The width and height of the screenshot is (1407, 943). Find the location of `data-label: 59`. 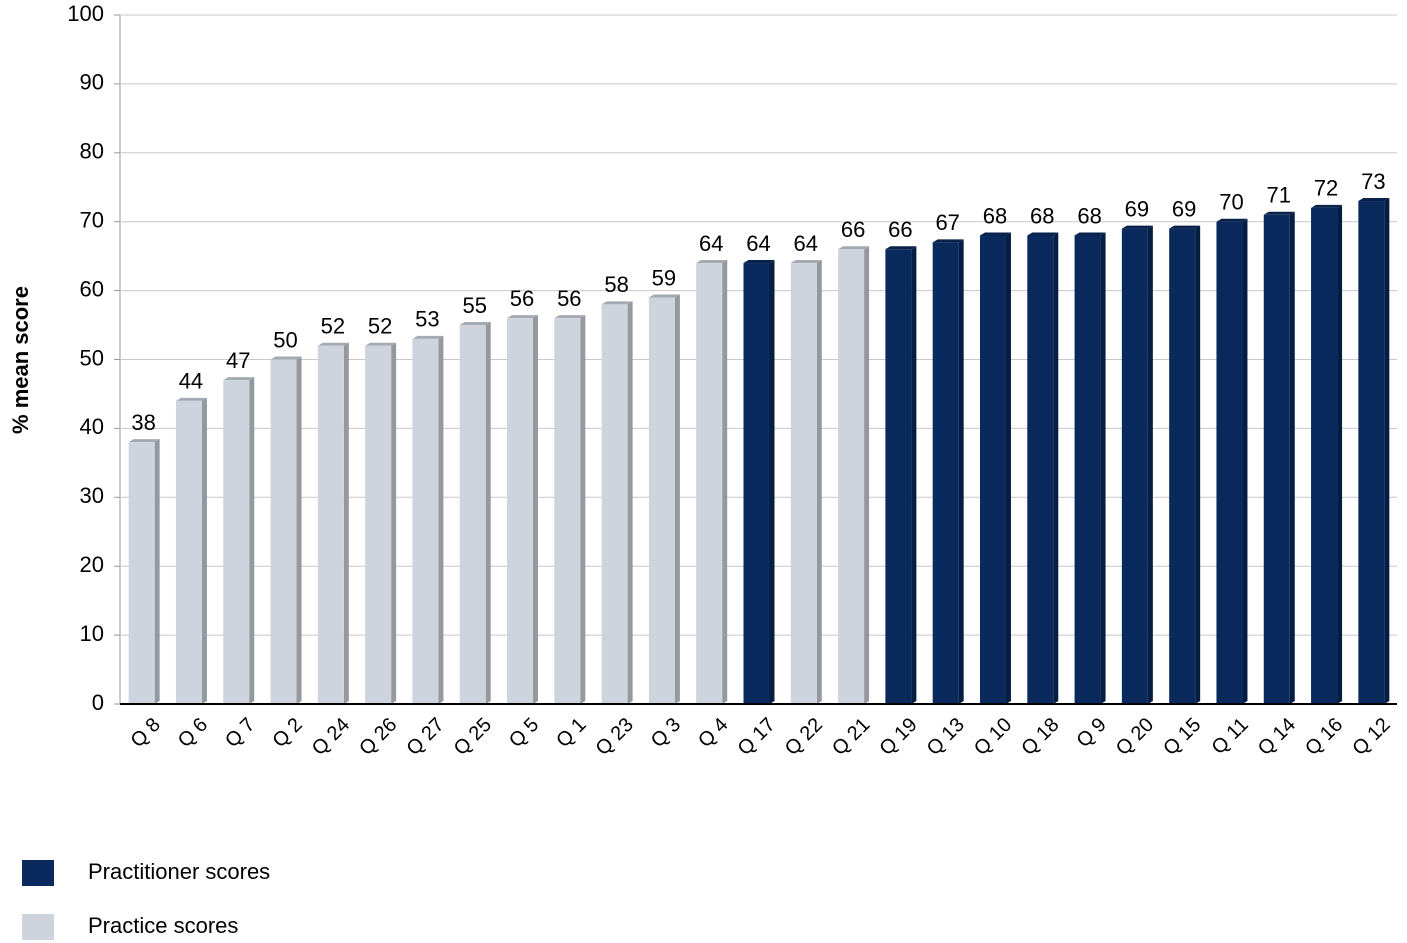

data-label: 59 is located at coordinates (664, 277).